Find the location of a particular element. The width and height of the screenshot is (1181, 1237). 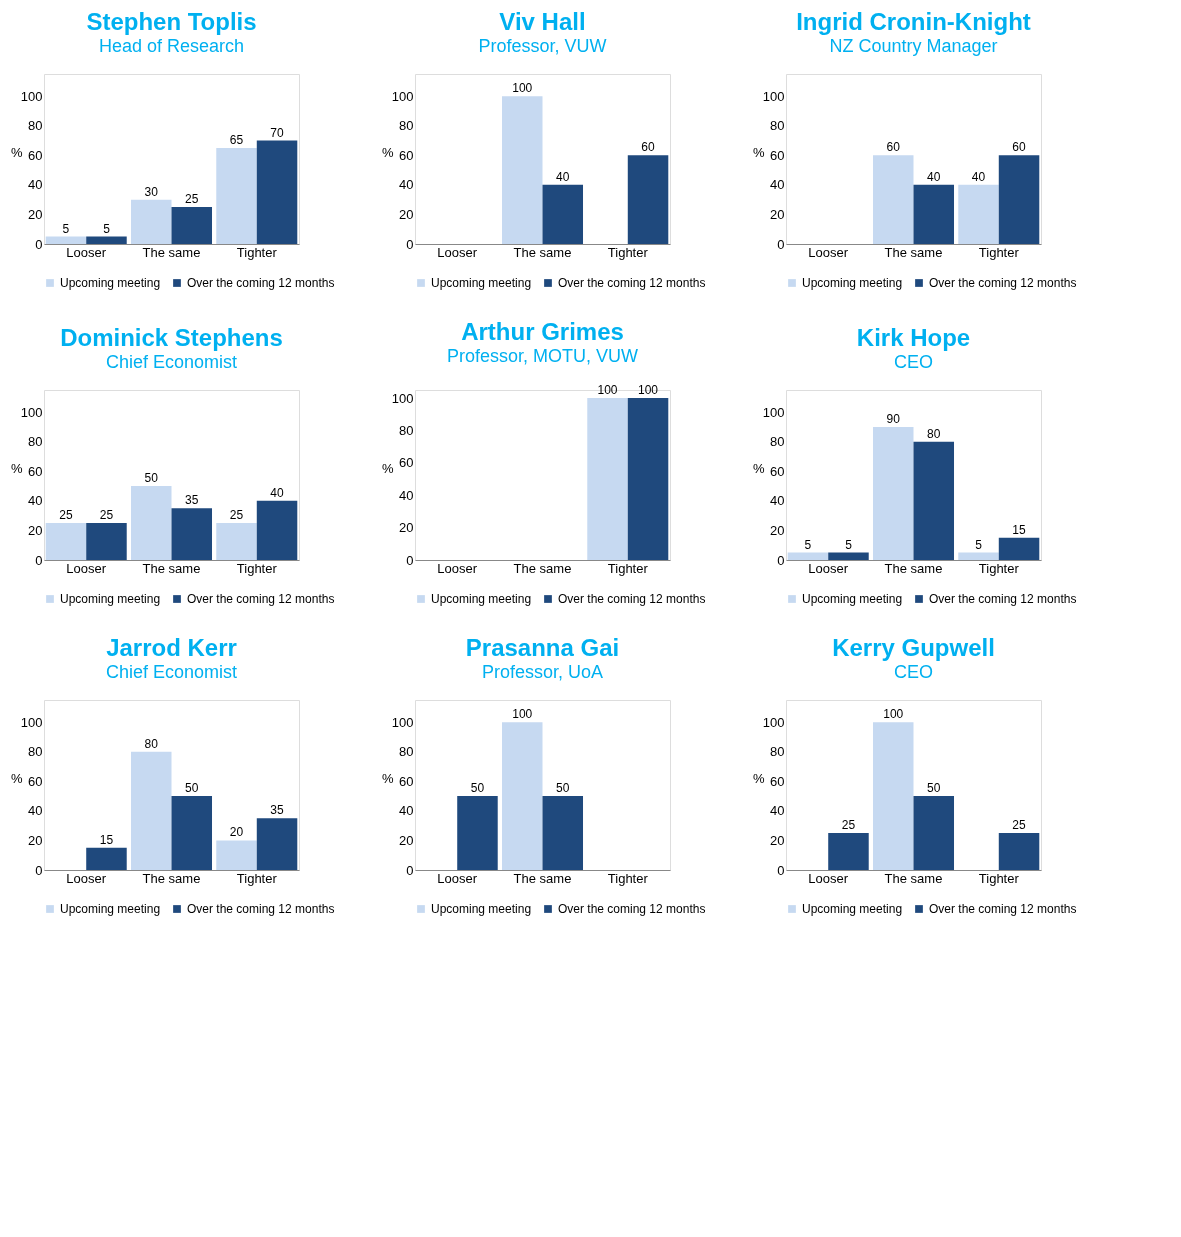

data-label: 70 is located at coordinates (277, 132).